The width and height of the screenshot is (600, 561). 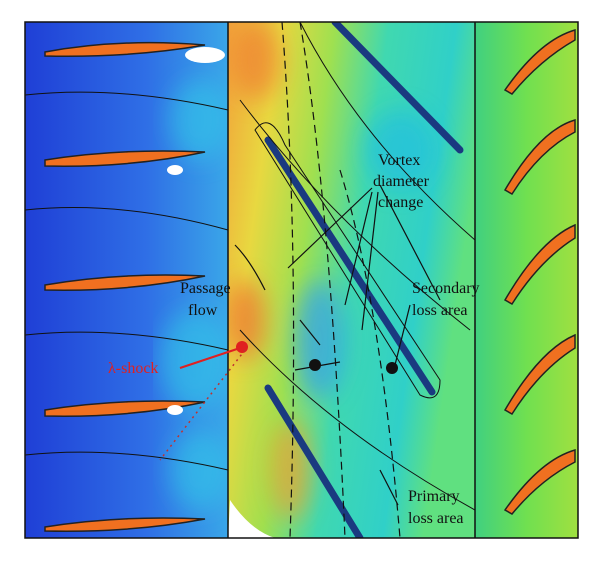 What do you see at coordinates (203, 310) in the screenshot?
I see `annotation: flow` at bounding box center [203, 310].